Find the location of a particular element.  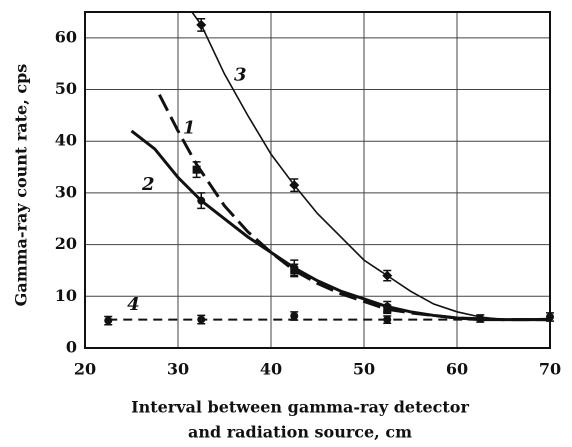

curve-label: 4 is located at coordinates (133, 304).